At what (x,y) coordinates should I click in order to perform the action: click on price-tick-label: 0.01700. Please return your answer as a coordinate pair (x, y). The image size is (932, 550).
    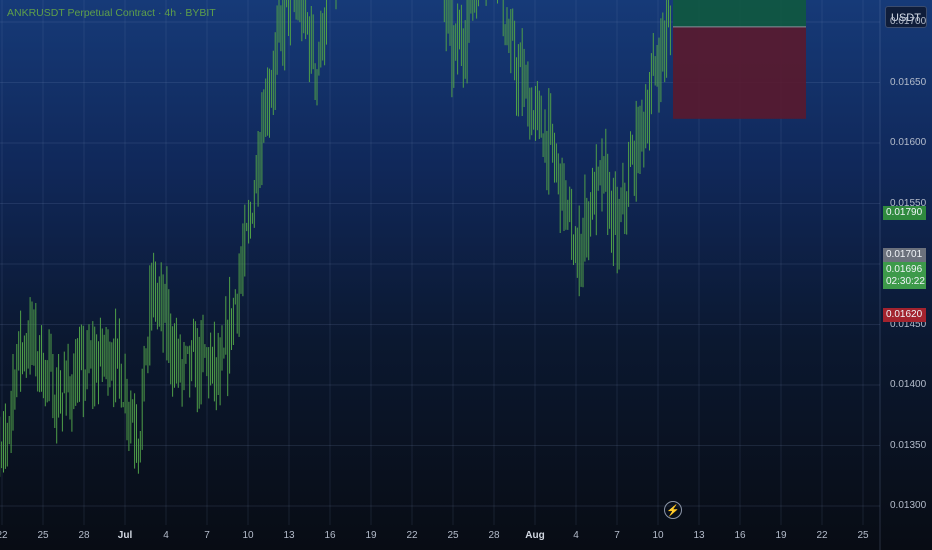
    Looking at the image, I should click on (908, 21).